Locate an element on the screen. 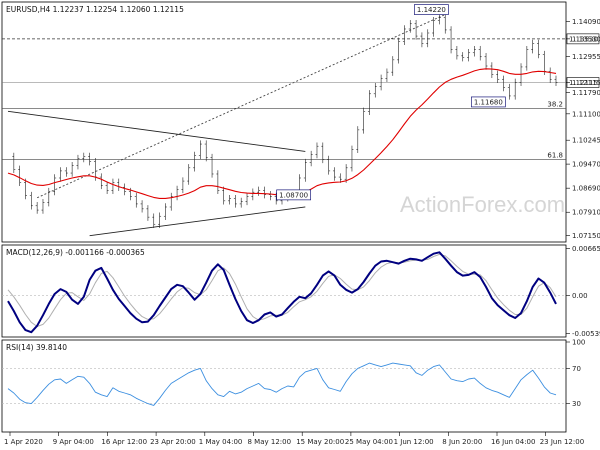 The height and width of the screenshot is (450, 600). price-y-tick-1: 1.13530 is located at coordinates (586, 39).